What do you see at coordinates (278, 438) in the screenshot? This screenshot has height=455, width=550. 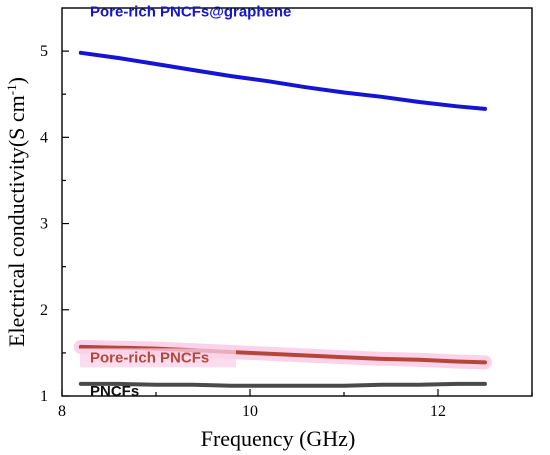 I see `x-axis-title: Frequency (GHz)` at bounding box center [278, 438].